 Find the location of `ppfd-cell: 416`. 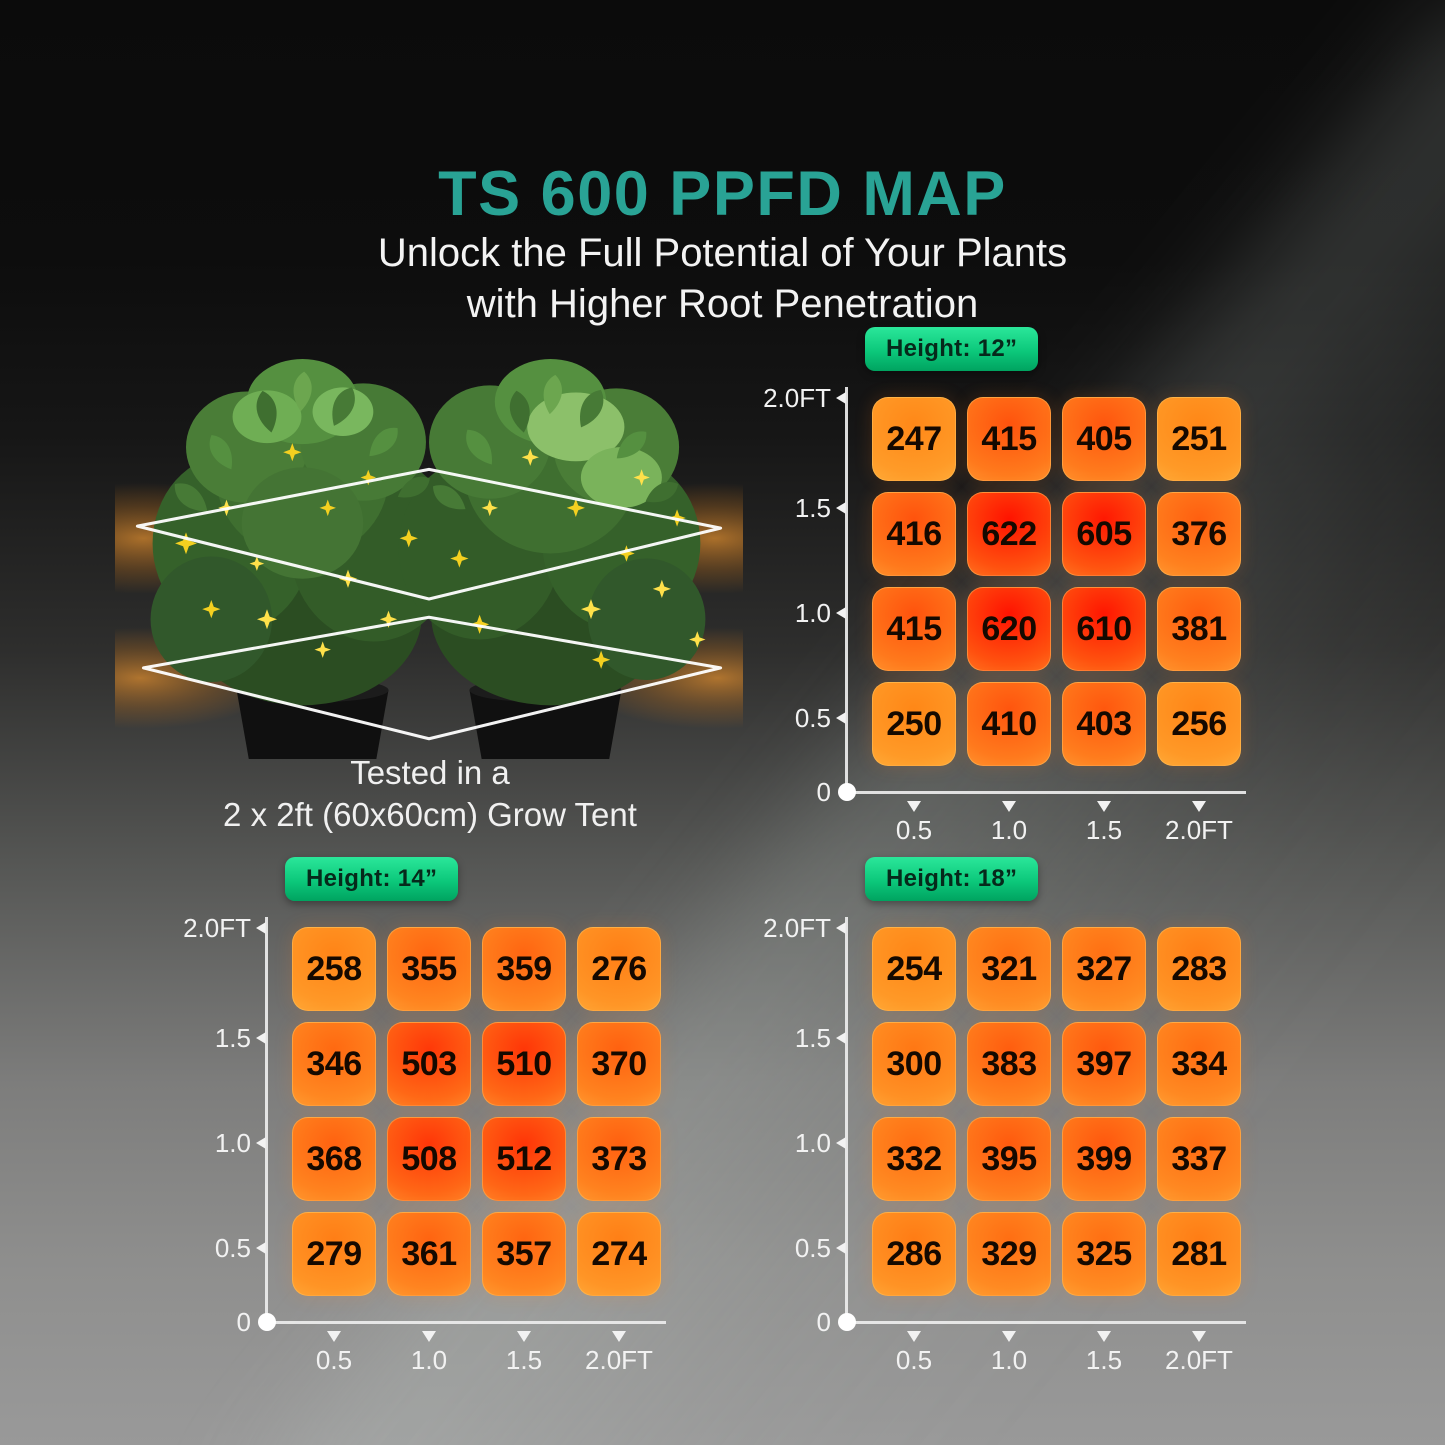

ppfd-cell: 416 is located at coordinates (914, 534).